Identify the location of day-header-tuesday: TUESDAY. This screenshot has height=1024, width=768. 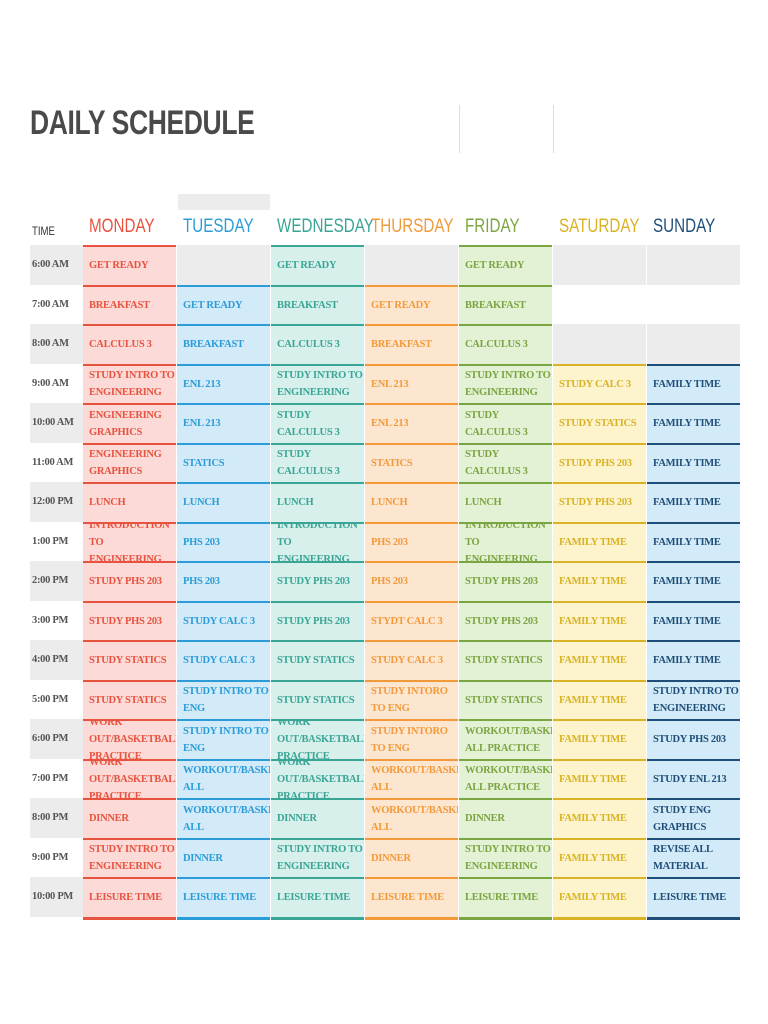
(218, 226).